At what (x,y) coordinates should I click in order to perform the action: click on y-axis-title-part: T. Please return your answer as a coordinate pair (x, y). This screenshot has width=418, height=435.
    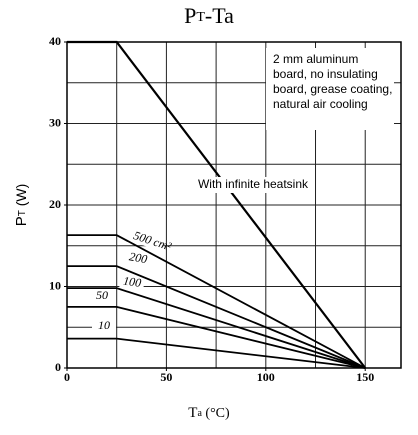
    Looking at the image, I should click on (22, 213).